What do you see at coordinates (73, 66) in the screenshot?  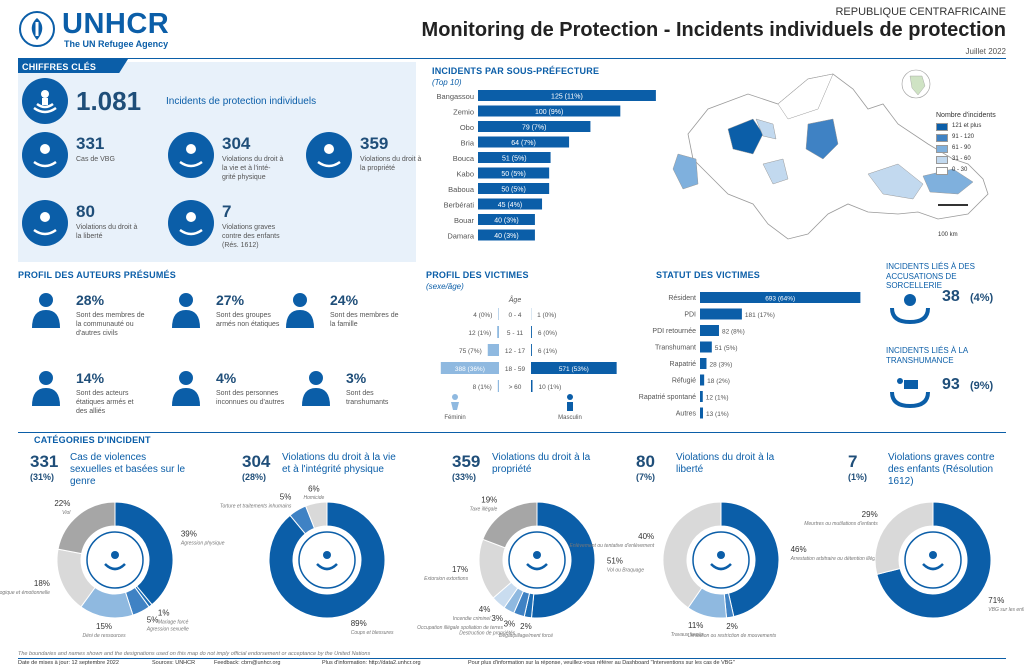 I see `kpi-title-tab` at bounding box center [73, 66].